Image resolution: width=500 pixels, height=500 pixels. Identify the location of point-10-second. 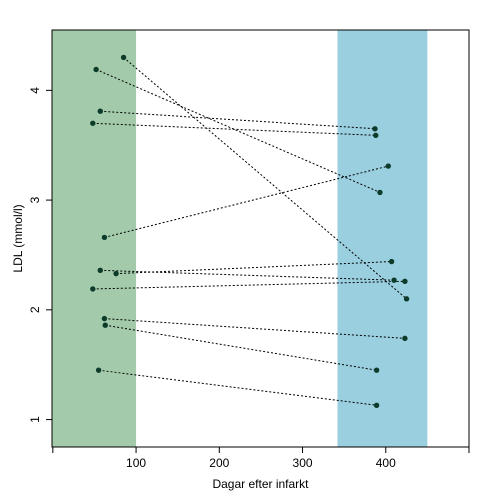
(376, 370).